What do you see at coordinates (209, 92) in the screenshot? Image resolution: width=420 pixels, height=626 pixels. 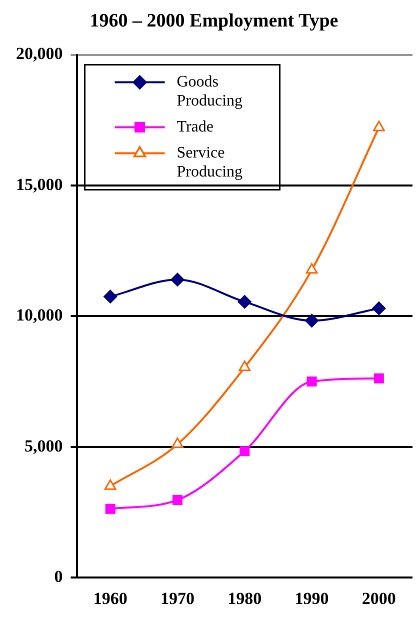 I see `legend-label: Goods Producing` at bounding box center [209, 92].